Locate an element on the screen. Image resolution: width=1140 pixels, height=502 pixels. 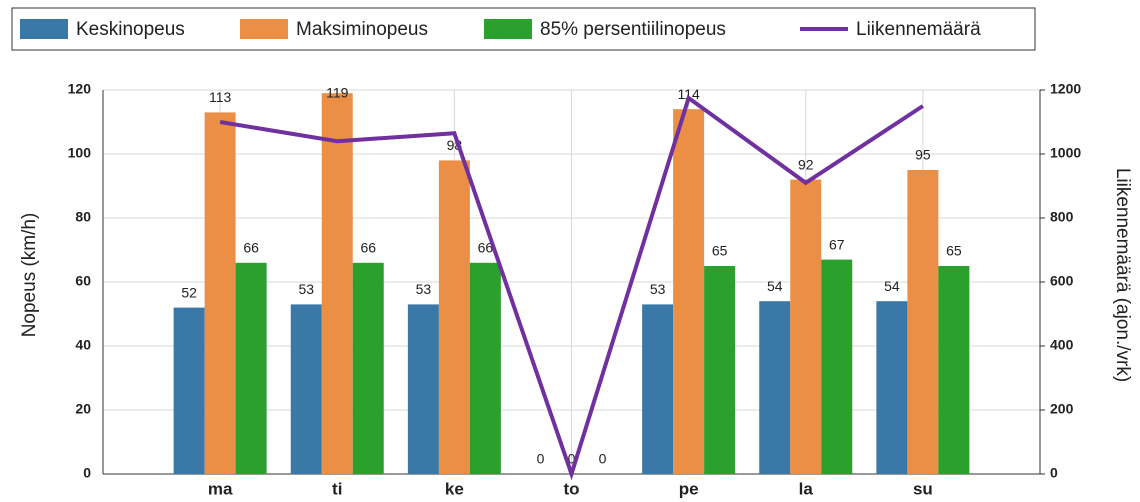
x-tick-label: ti is located at coordinates (337, 488).